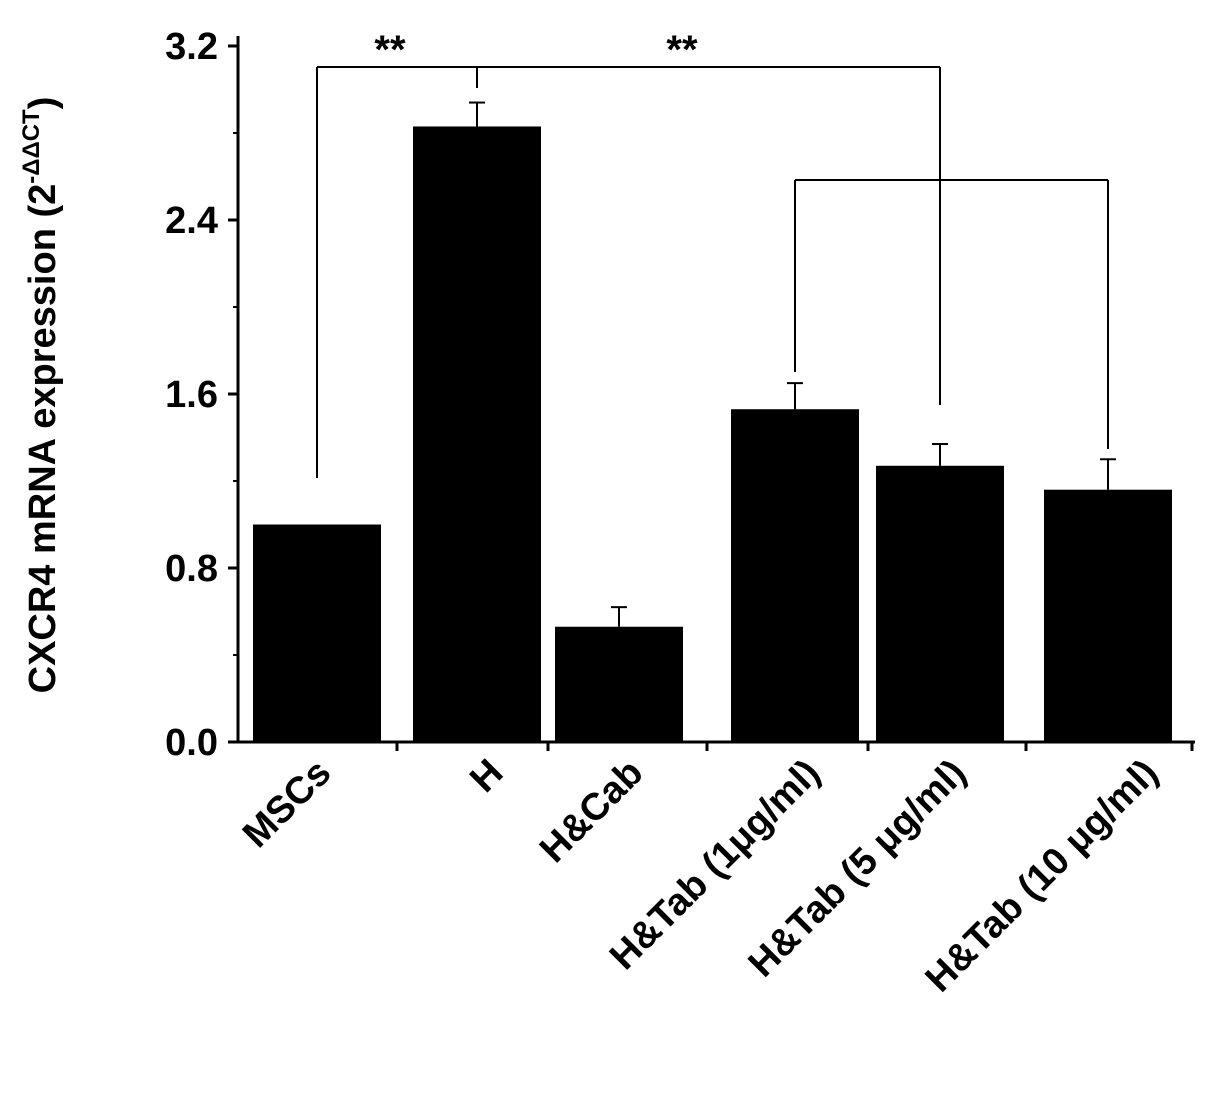 Image resolution: width=1205 pixels, height=1119 pixels. Describe the element at coordinates (191, 569) in the screenshot. I see `y-tick-label: 0.8` at that location.